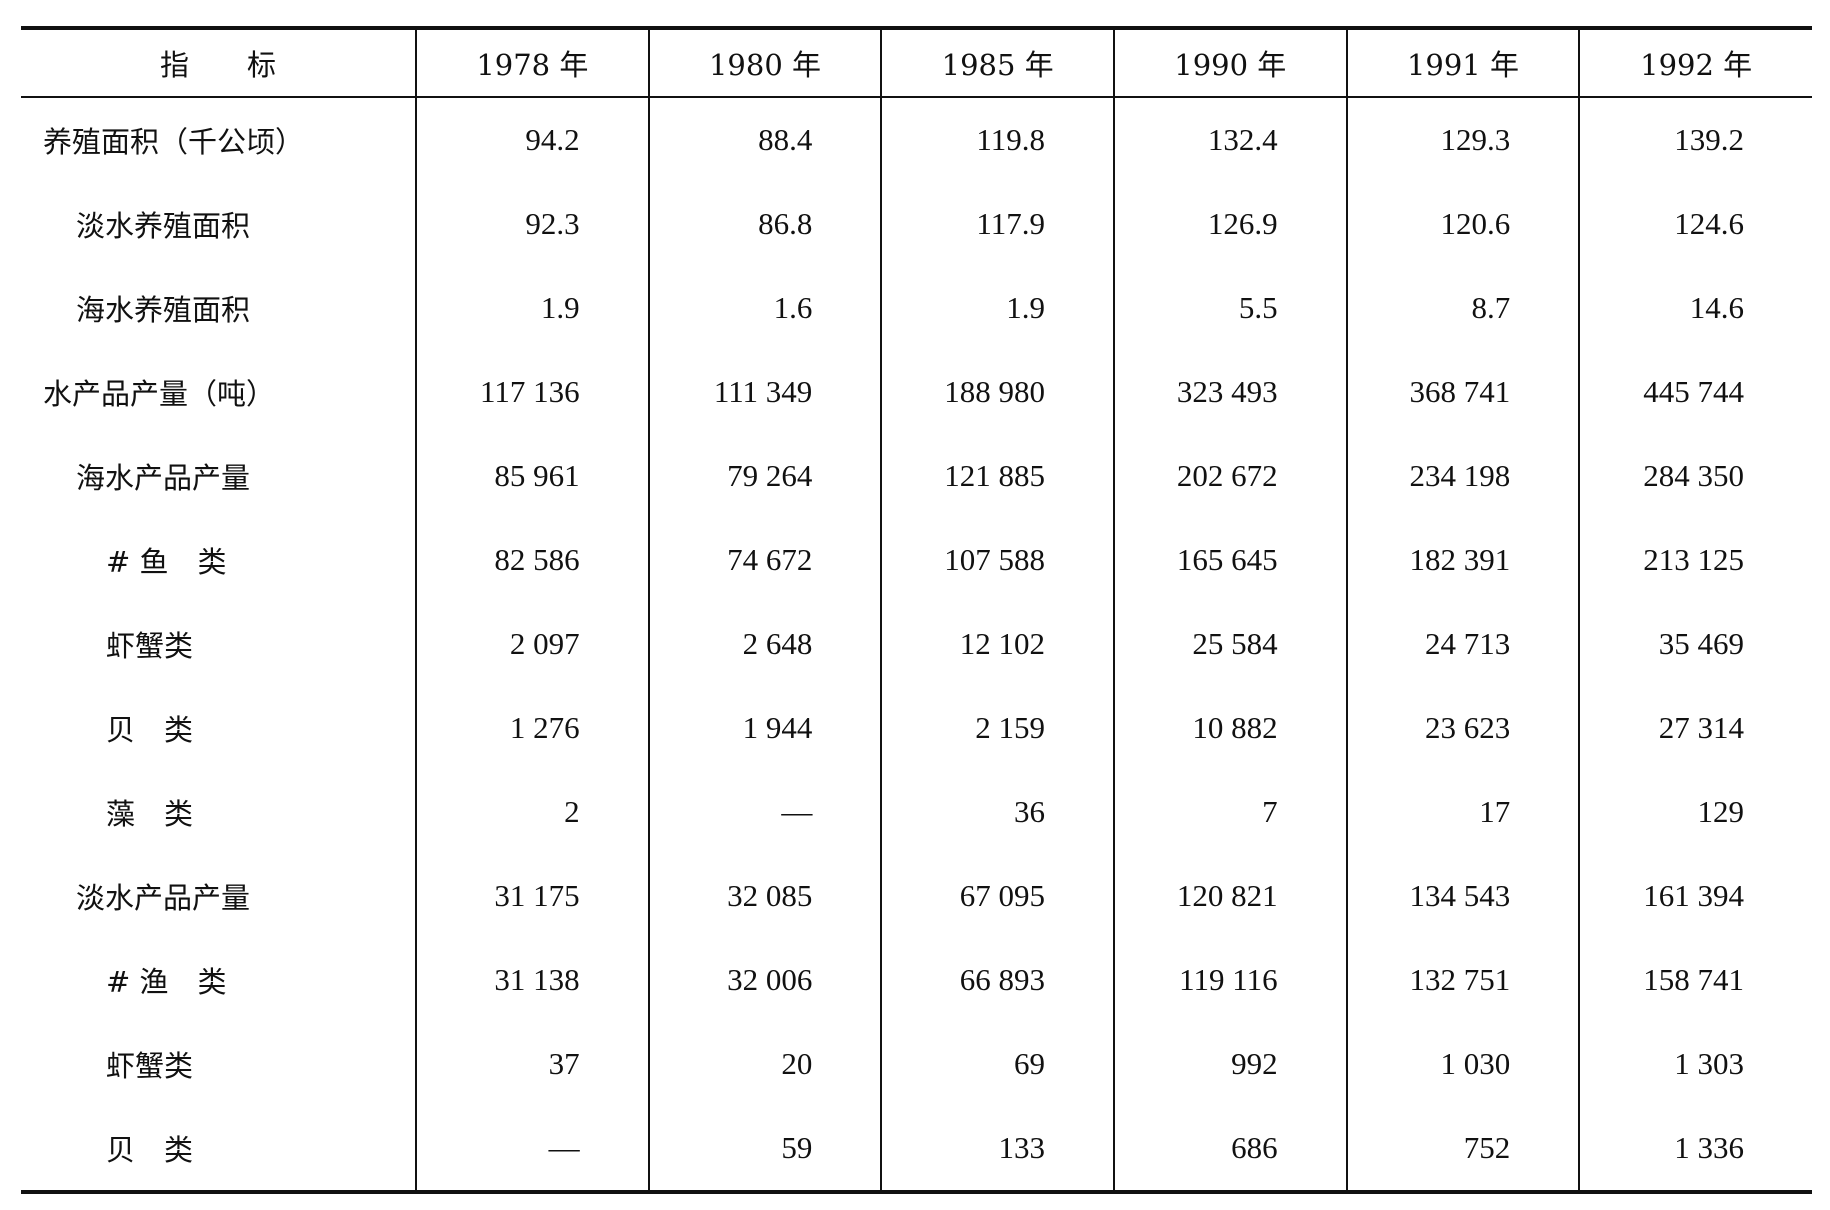 The height and width of the screenshot is (1210, 1830). I want to click on header-year: 1985 年, so click(997, 63).